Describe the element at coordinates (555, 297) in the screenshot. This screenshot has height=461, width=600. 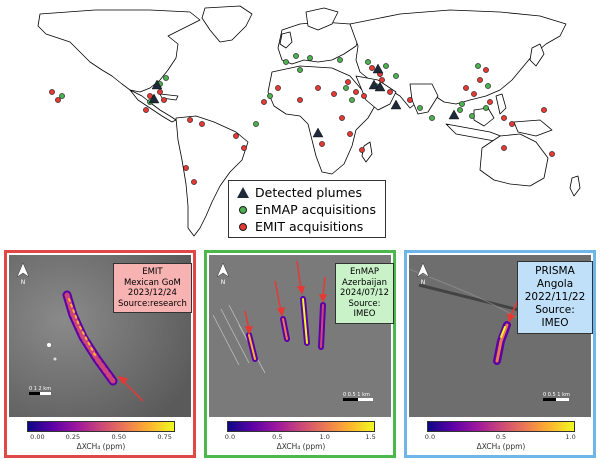
I see `acquisition-date: 2022/11/22` at that location.